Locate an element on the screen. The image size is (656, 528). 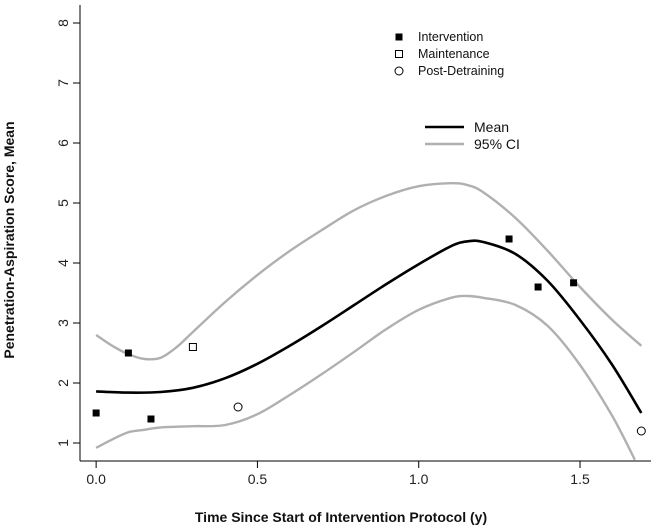
x-axis: 0.0 0.5 1.0 1.5 is located at coordinates (338, 474).